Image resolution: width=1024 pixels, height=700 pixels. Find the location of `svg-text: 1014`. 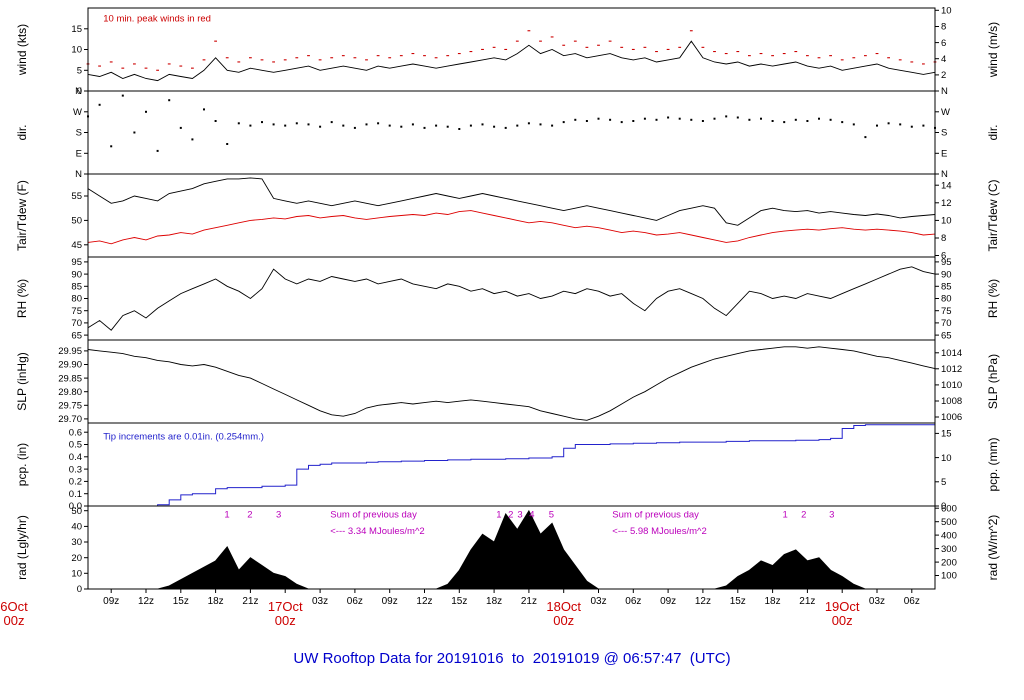

svg-text: 1014 is located at coordinates (951, 353).